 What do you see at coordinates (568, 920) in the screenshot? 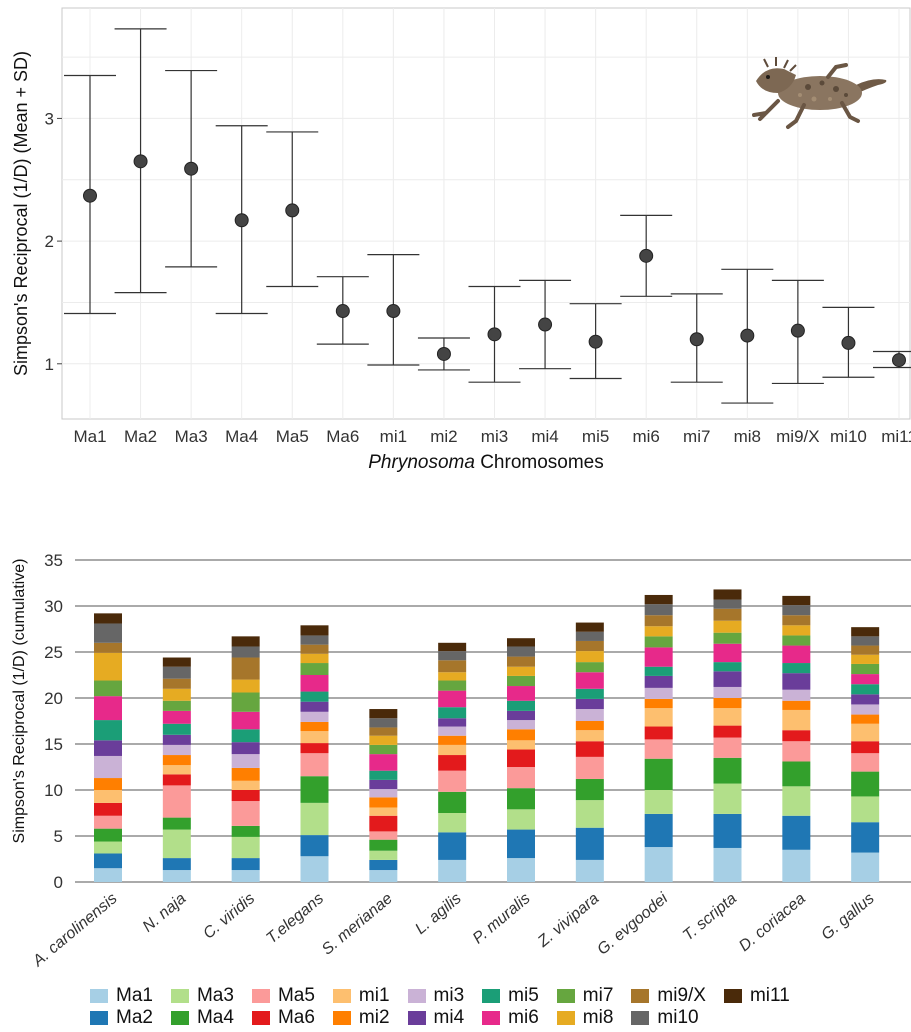
I see `x-tick-label: Z. vivipara` at bounding box center [568, 920].